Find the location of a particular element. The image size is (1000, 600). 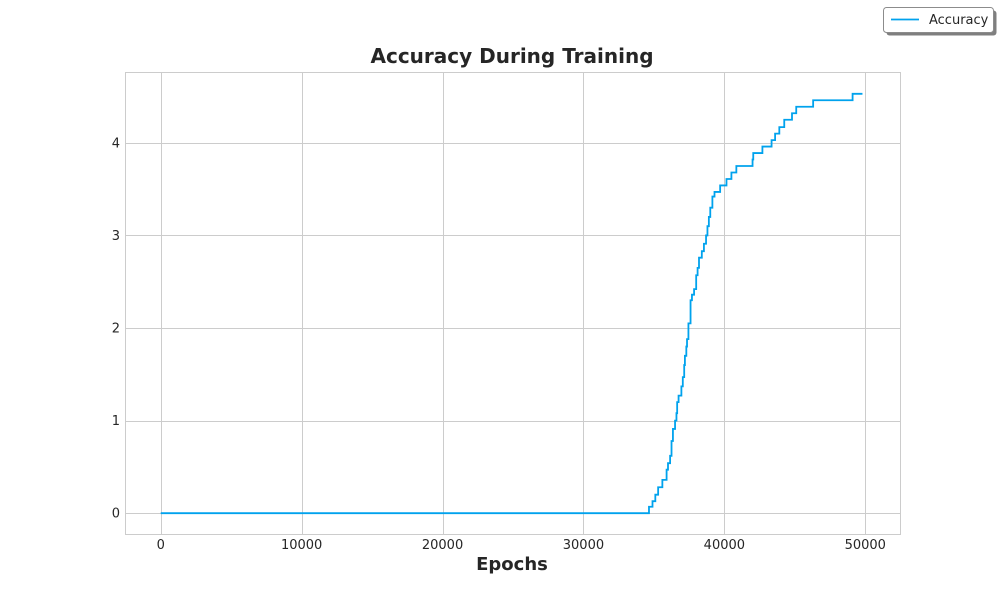

legend-label-accuracy: Accuracy is located at coordinates (959, 20).